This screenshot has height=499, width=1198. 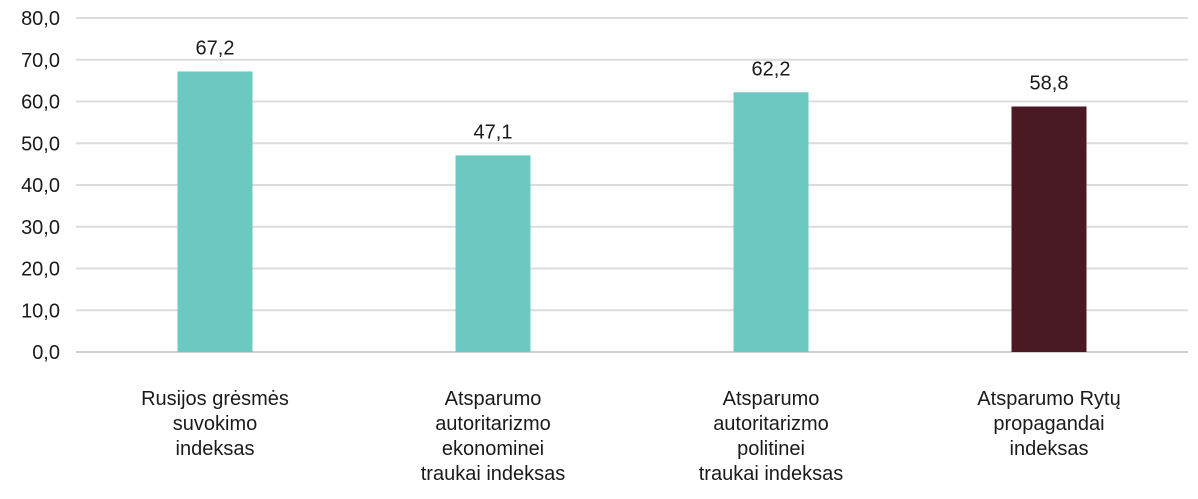 I want to click on x-category-label-line: Rusijos grėsmės, so click(x=215, y=399).